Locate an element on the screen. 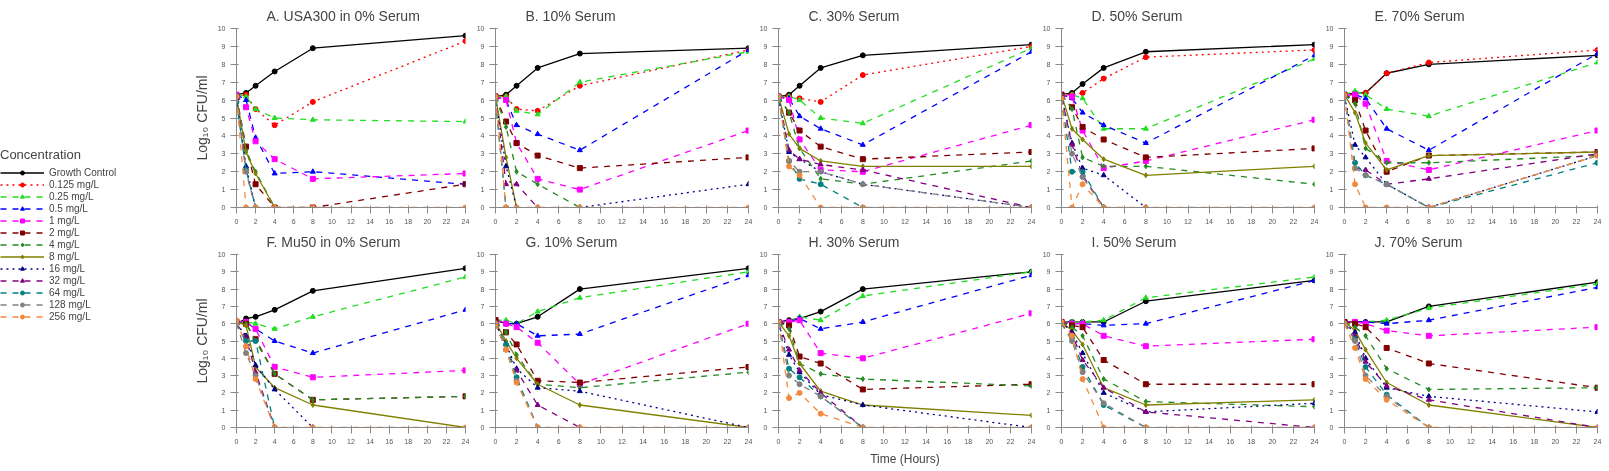 The height and width of the screenshot is (471, 1609). legend-title: Concentration is located at coordinates (41, 154).